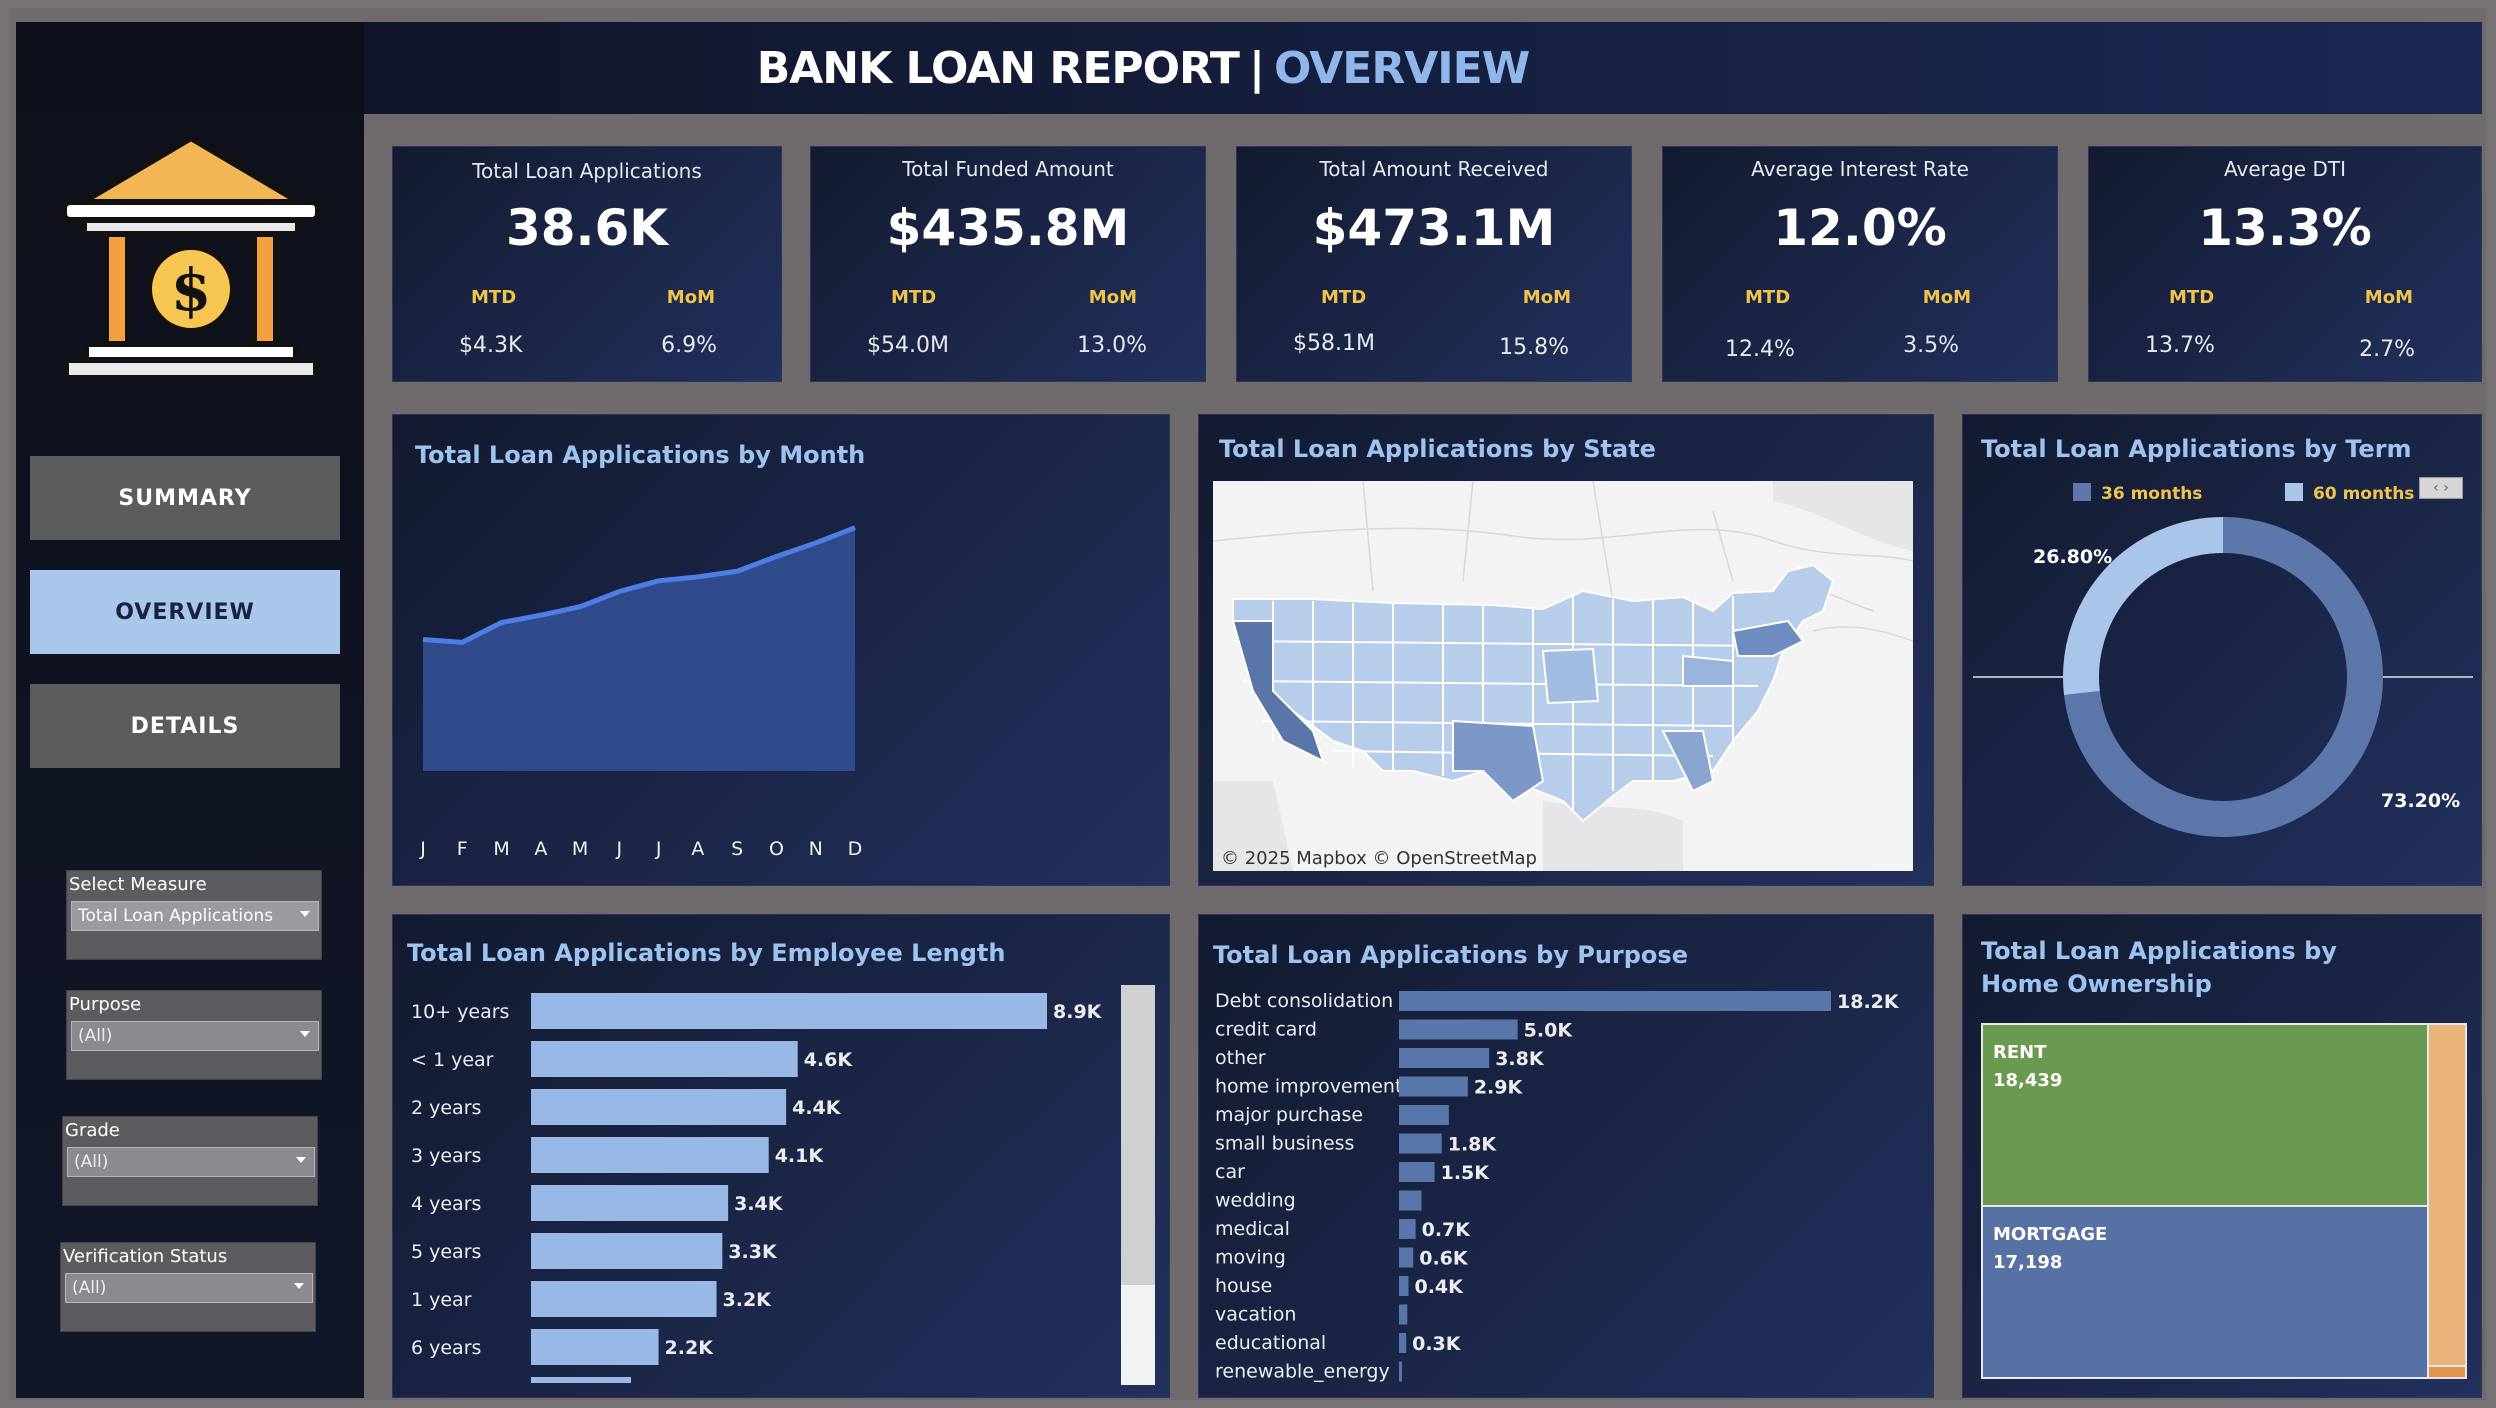  What do you see at coordinates (2223, 651) in the screenshot?
I see `term-donut-chart: 73.20% 26.80% 36 months 60 months` at bounding box center [2223, 651].